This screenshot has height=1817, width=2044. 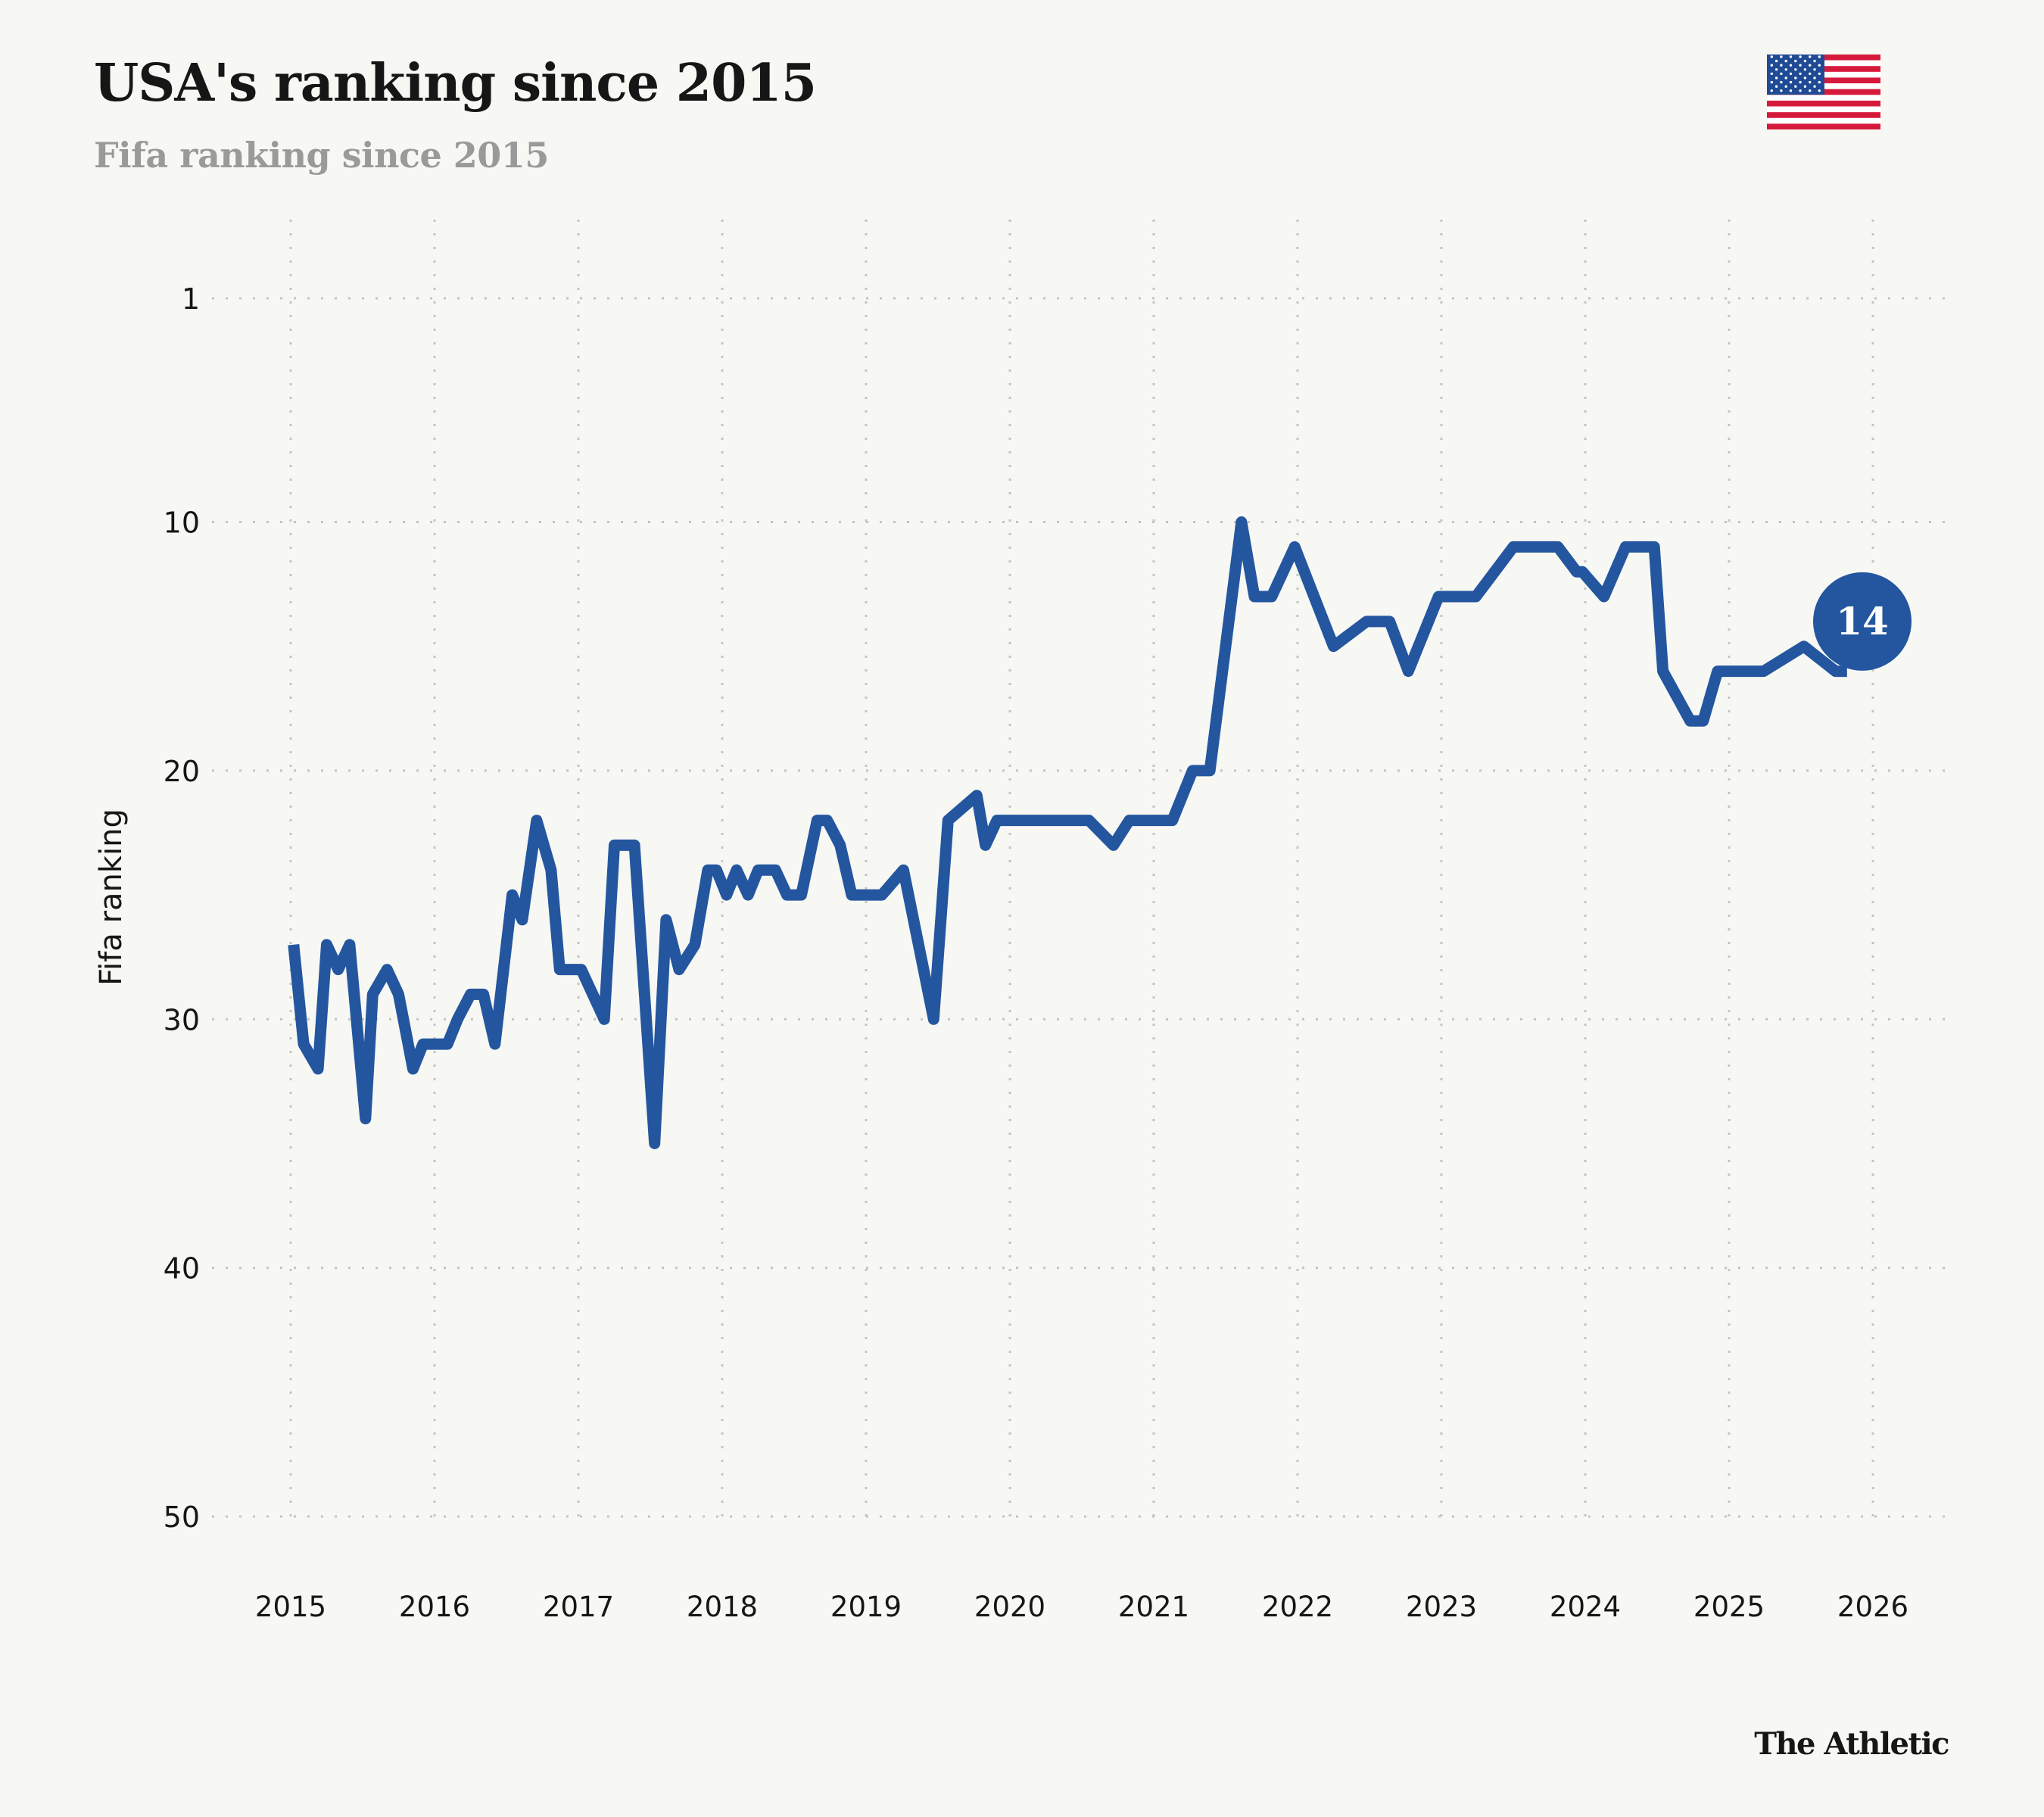 What do you see at coordinates (1009, 1607) in the screenshot?
I see `x-tick-label: 2020` at bounding box center [1009, 1607].